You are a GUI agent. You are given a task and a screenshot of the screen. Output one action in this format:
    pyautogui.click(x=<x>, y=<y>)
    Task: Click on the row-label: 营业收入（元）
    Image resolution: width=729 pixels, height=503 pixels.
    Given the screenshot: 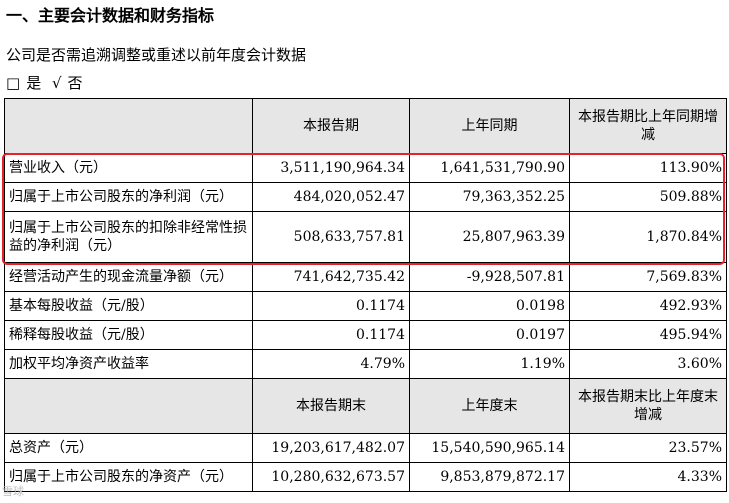 What is the action you would take?
    pyautogui.click(x=128, y=168)
    